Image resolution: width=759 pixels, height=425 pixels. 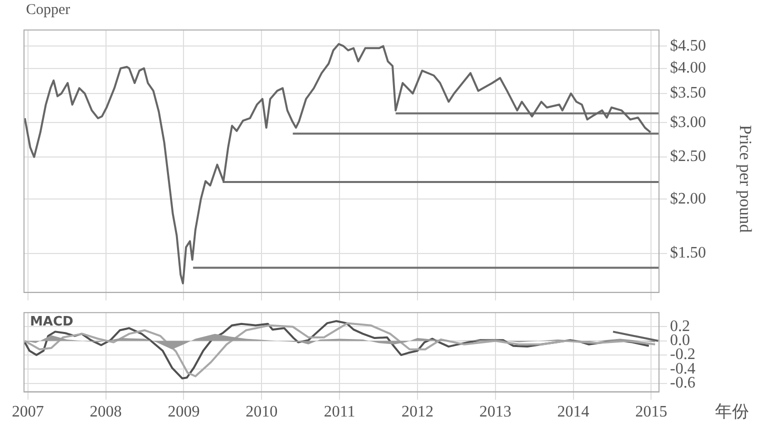 I want to click on y-tick-label: 0.2, so click(x=680, y=326).